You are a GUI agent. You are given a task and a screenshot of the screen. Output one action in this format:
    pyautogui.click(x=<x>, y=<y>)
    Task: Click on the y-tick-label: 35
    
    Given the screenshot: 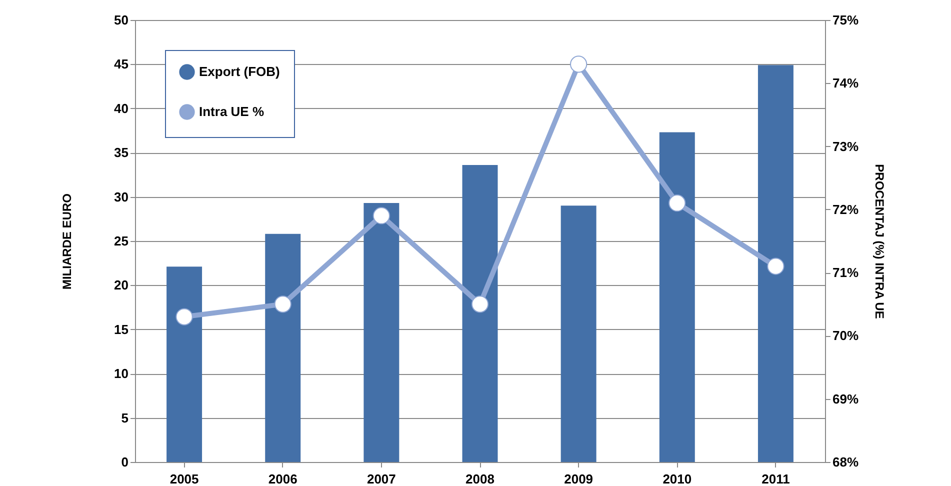 What is the action you would take?
    pyautogui.click(x=121, y=152)
    